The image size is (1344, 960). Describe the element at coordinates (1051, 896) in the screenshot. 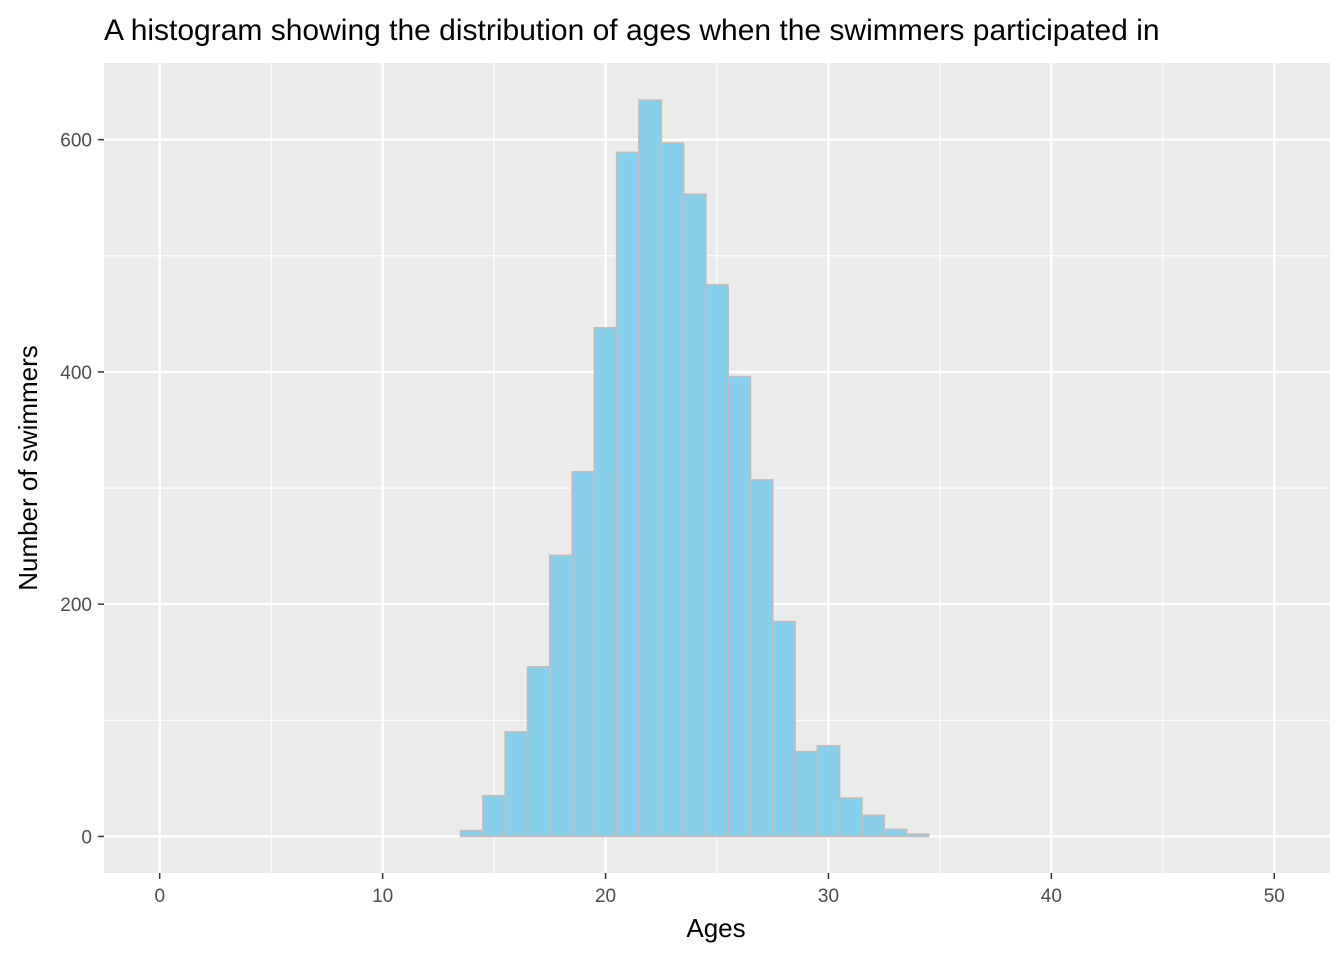

I see `x-tick-label: 40` at that location.